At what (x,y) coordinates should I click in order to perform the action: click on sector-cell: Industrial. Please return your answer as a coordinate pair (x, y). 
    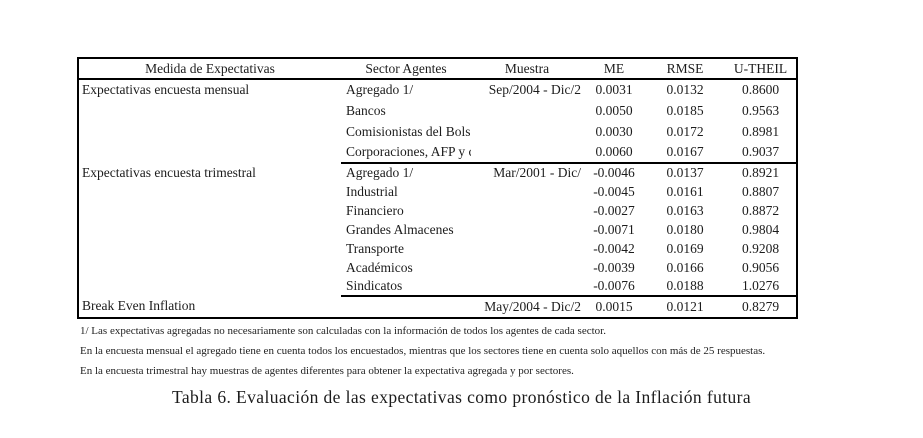
    Looking at the image, I should click on (372, 191).